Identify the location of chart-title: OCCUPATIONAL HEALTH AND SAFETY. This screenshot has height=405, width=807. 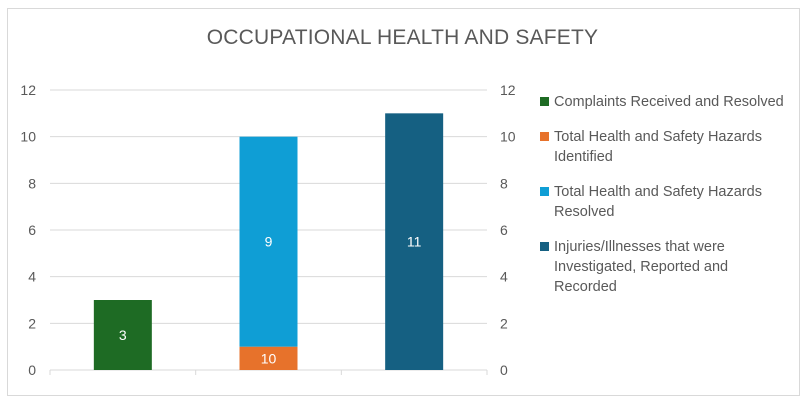
(402, 37).